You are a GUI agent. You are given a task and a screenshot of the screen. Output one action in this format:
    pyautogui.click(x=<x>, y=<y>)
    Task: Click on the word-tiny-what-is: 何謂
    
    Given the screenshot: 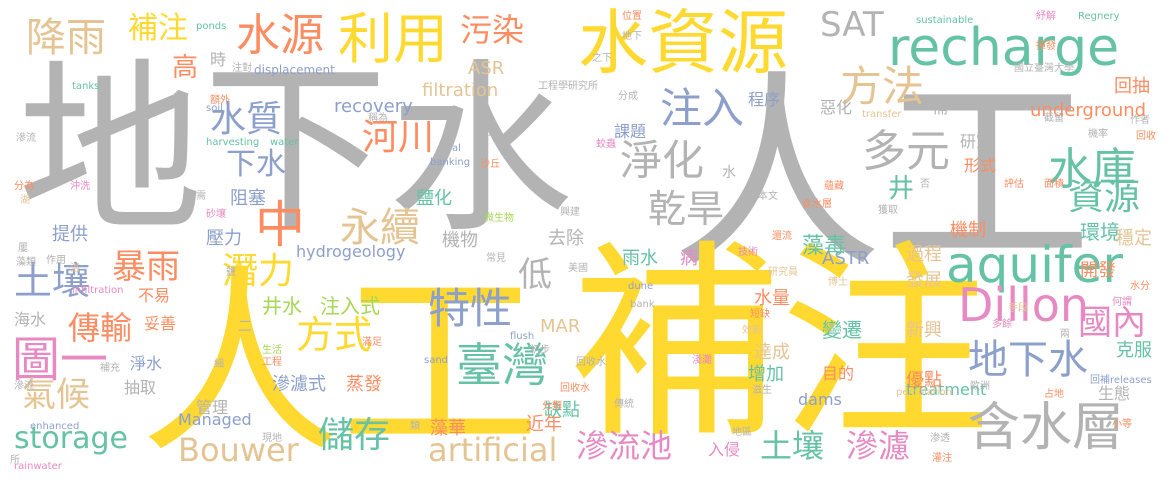 What is the action you would take?
    pyautogui.click(x=1122, y=302)
    